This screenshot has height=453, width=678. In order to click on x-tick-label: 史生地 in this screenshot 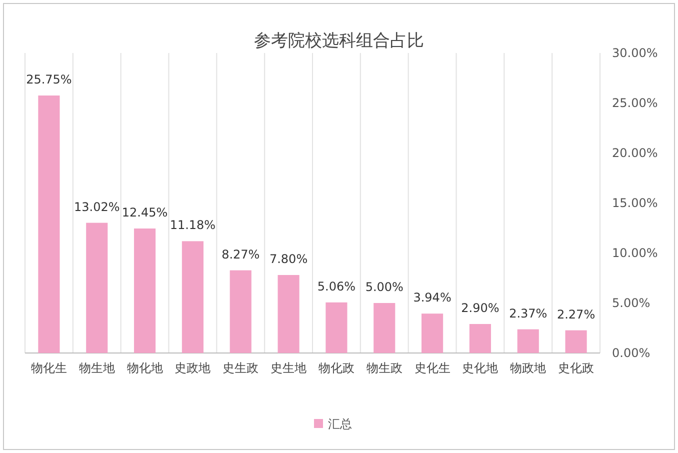, I will do `click(288, 368)`.